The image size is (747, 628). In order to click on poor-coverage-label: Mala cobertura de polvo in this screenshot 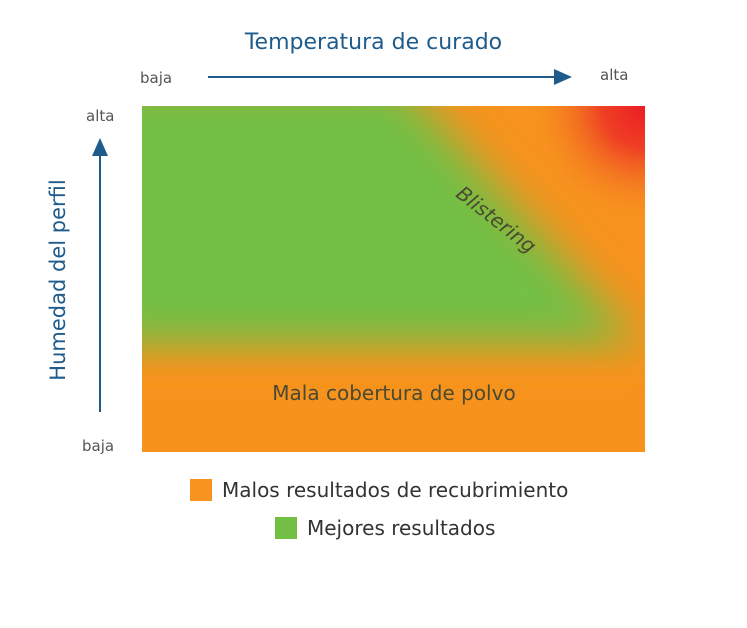, I will do `click(393, 393)`.